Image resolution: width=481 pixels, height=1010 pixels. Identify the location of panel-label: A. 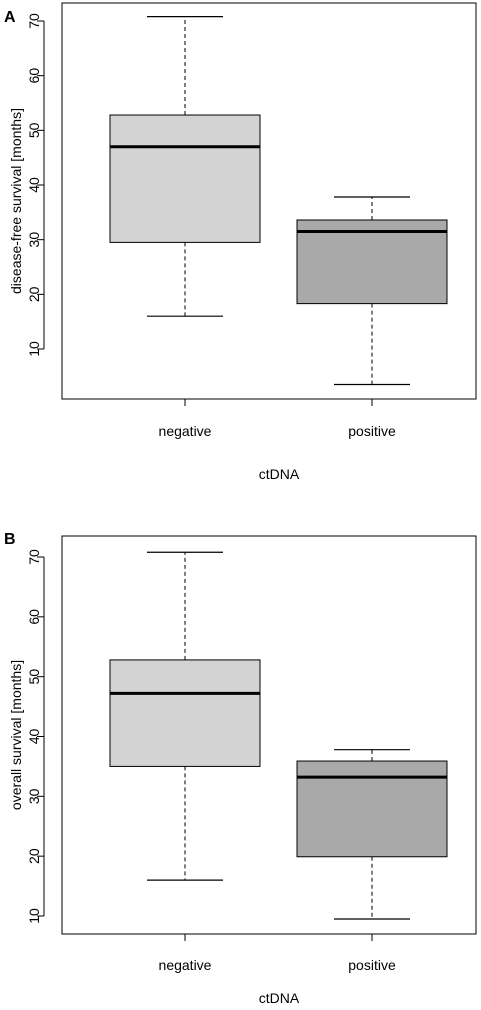
(10, 17).